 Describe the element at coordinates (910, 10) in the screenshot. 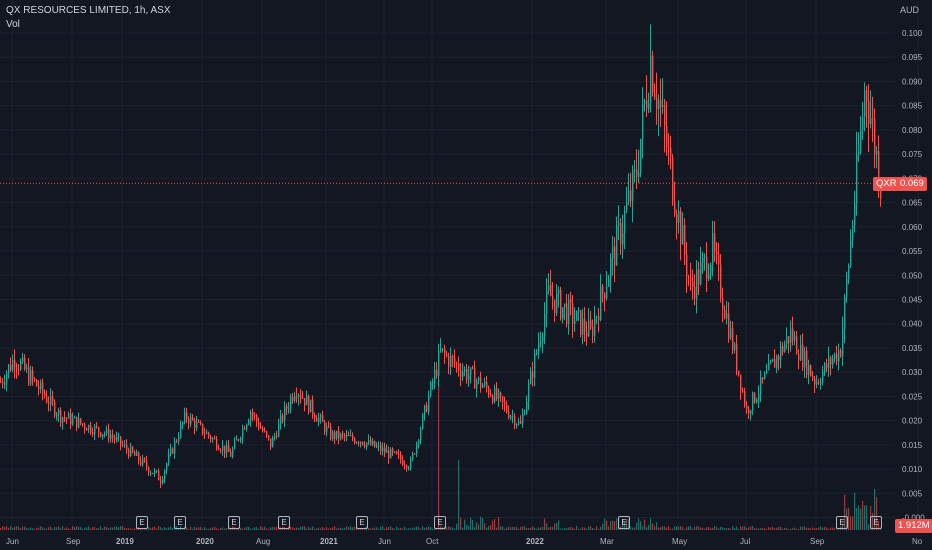

I see `currency-label: AUD` at that location.